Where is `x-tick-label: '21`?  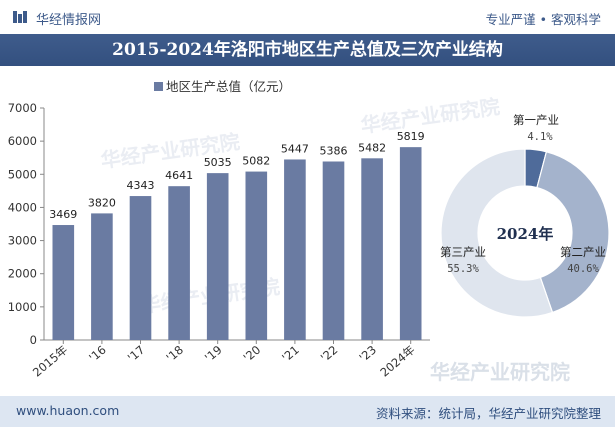 x-tick-label: '21 is located at coordinates (290, 354).